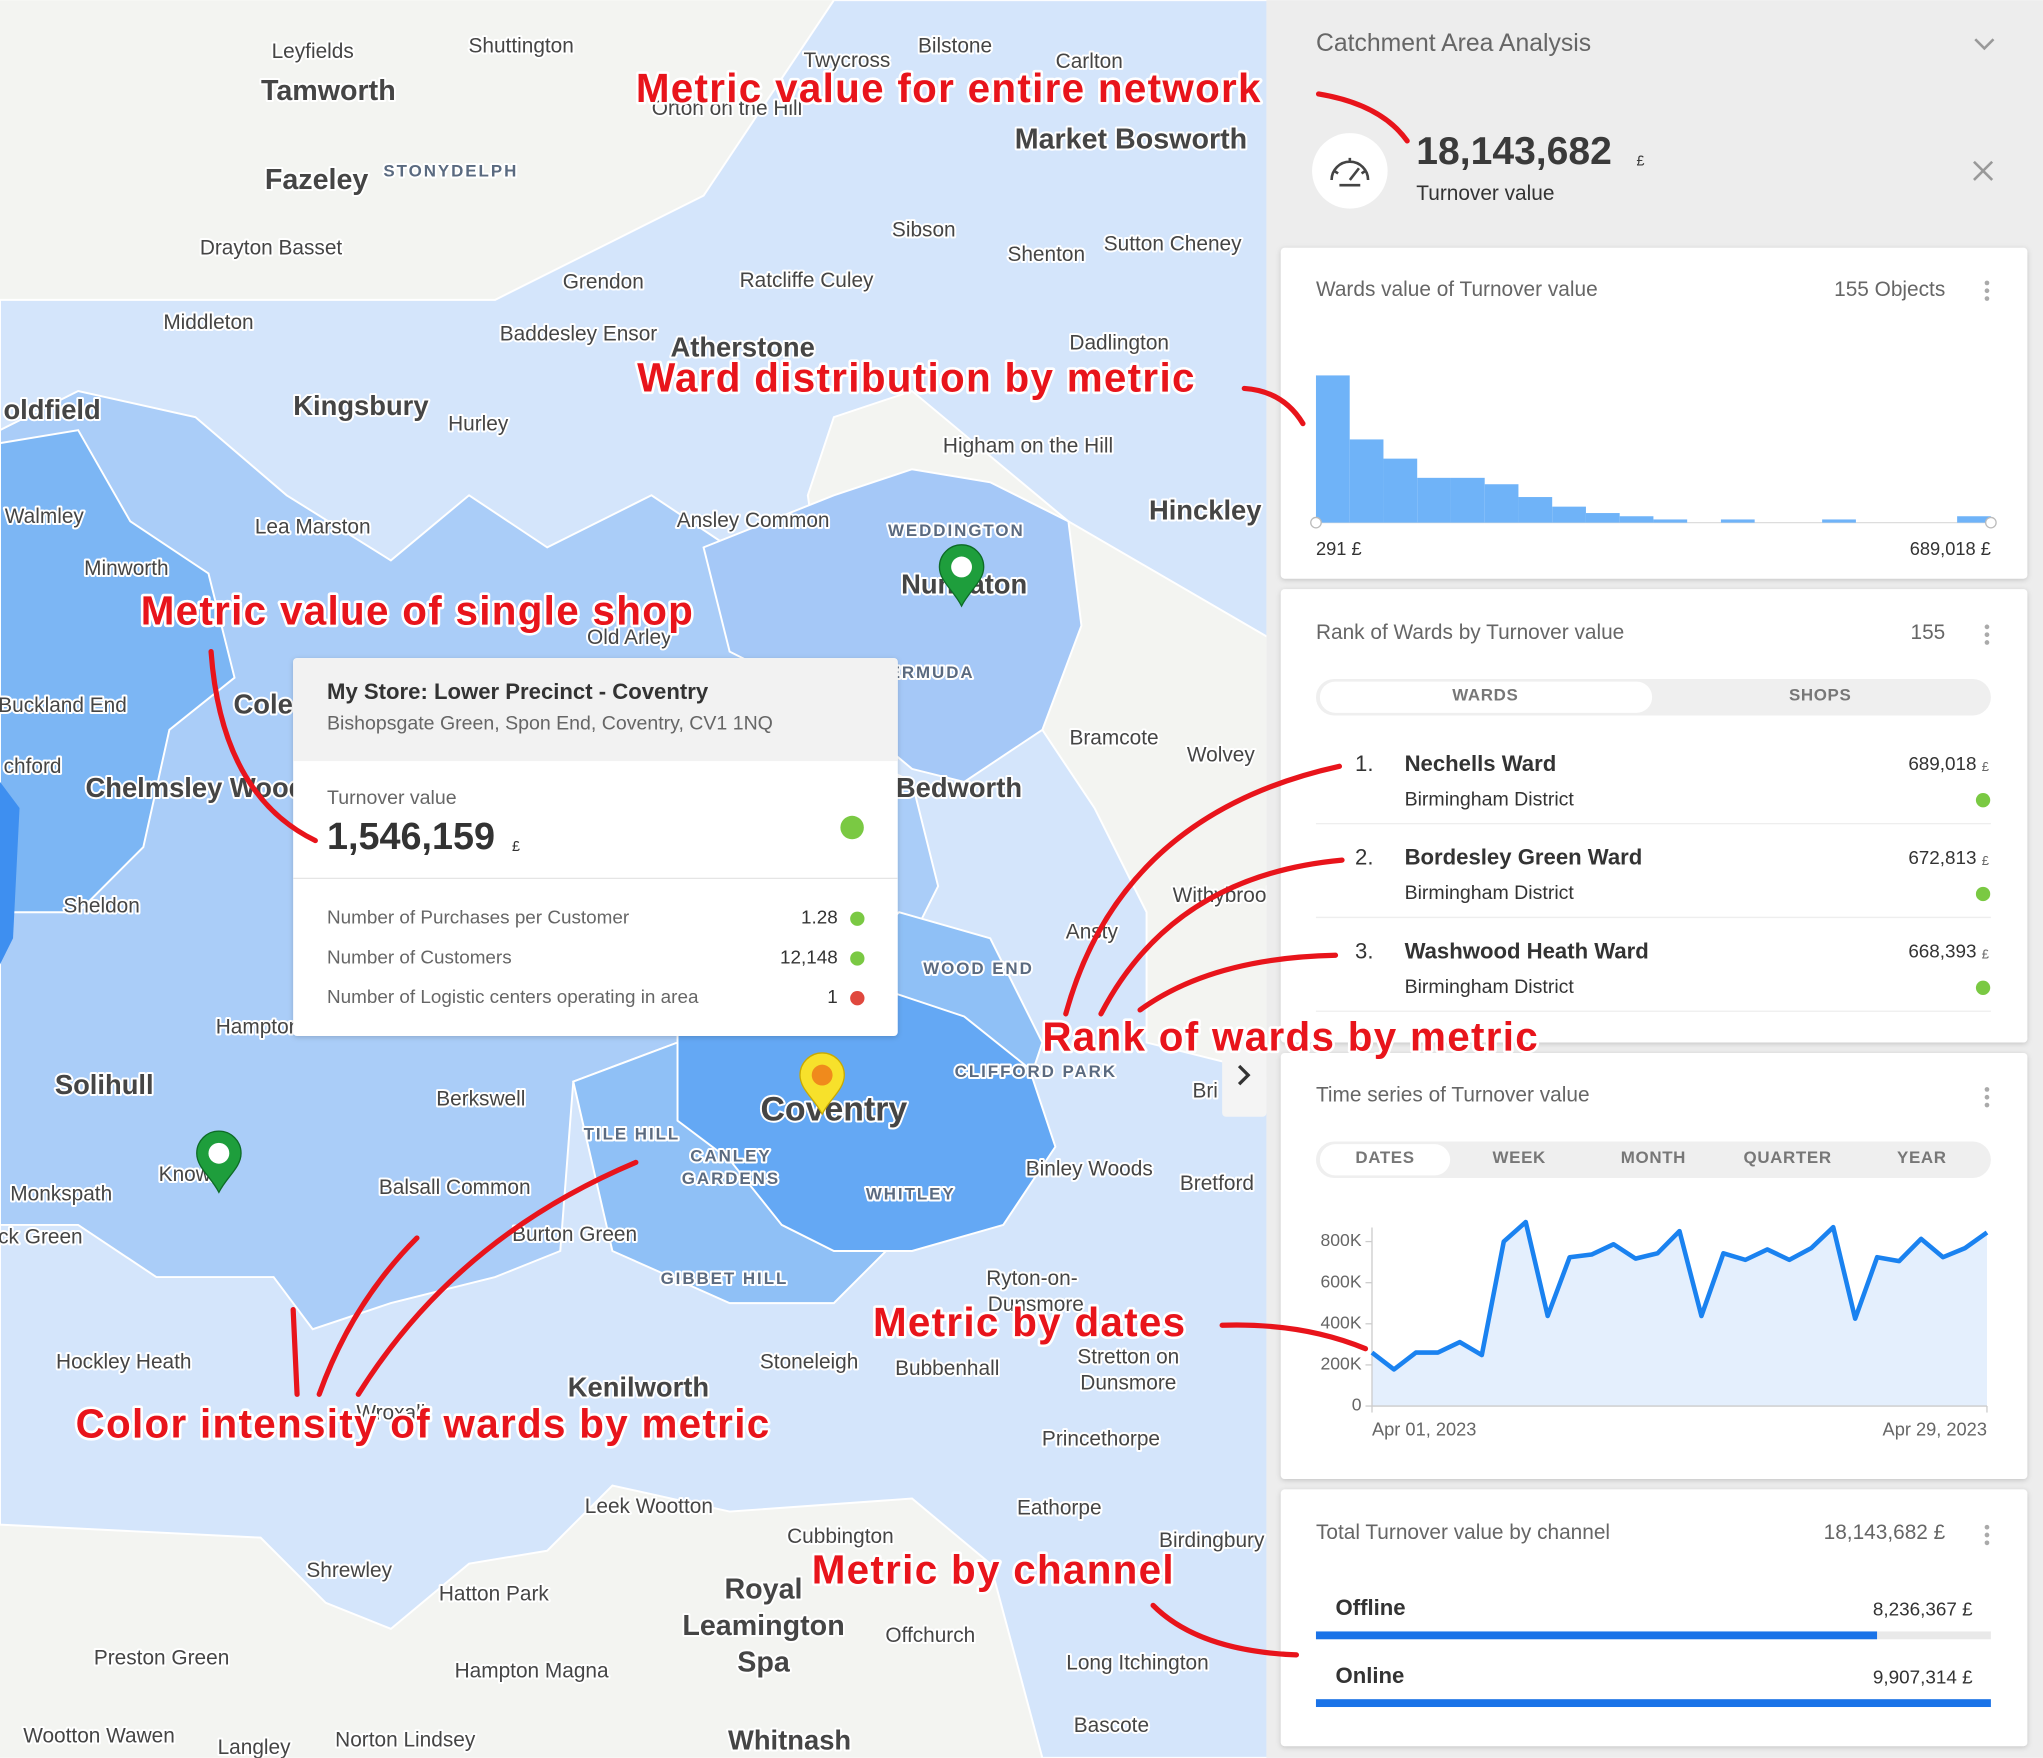 This screenshot has width=2043, height=1758. Describe the element at coordinates (1942, 858) in the screenshot. I see `ward-value: 672,813` at that location.